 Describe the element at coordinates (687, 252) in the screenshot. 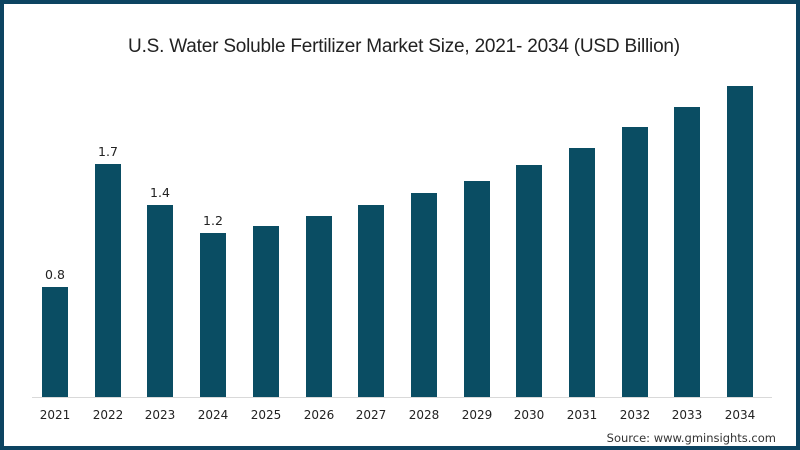

I see `bar-2033` at that location.